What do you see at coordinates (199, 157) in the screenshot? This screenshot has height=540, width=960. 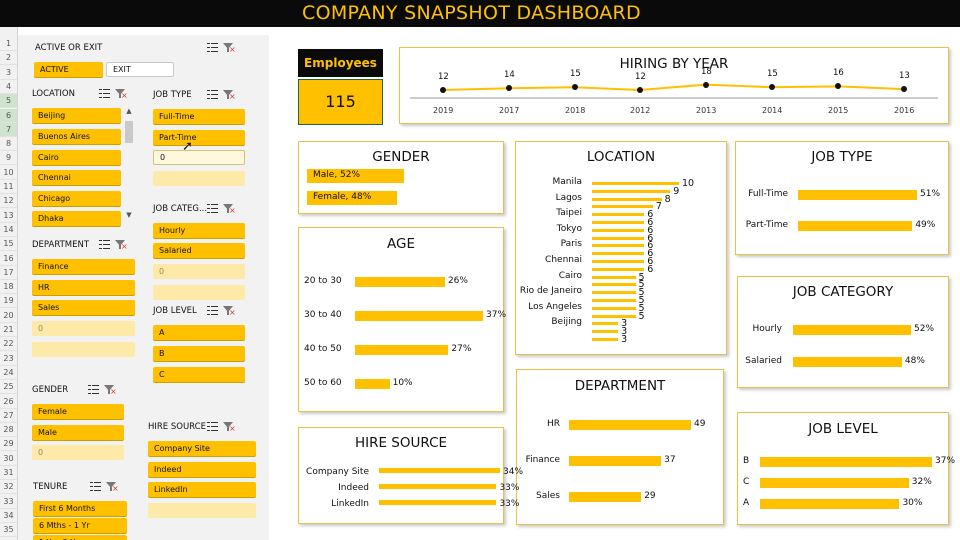 I see `job_type-slicer-item: 0` at bounding box center [199, 157].